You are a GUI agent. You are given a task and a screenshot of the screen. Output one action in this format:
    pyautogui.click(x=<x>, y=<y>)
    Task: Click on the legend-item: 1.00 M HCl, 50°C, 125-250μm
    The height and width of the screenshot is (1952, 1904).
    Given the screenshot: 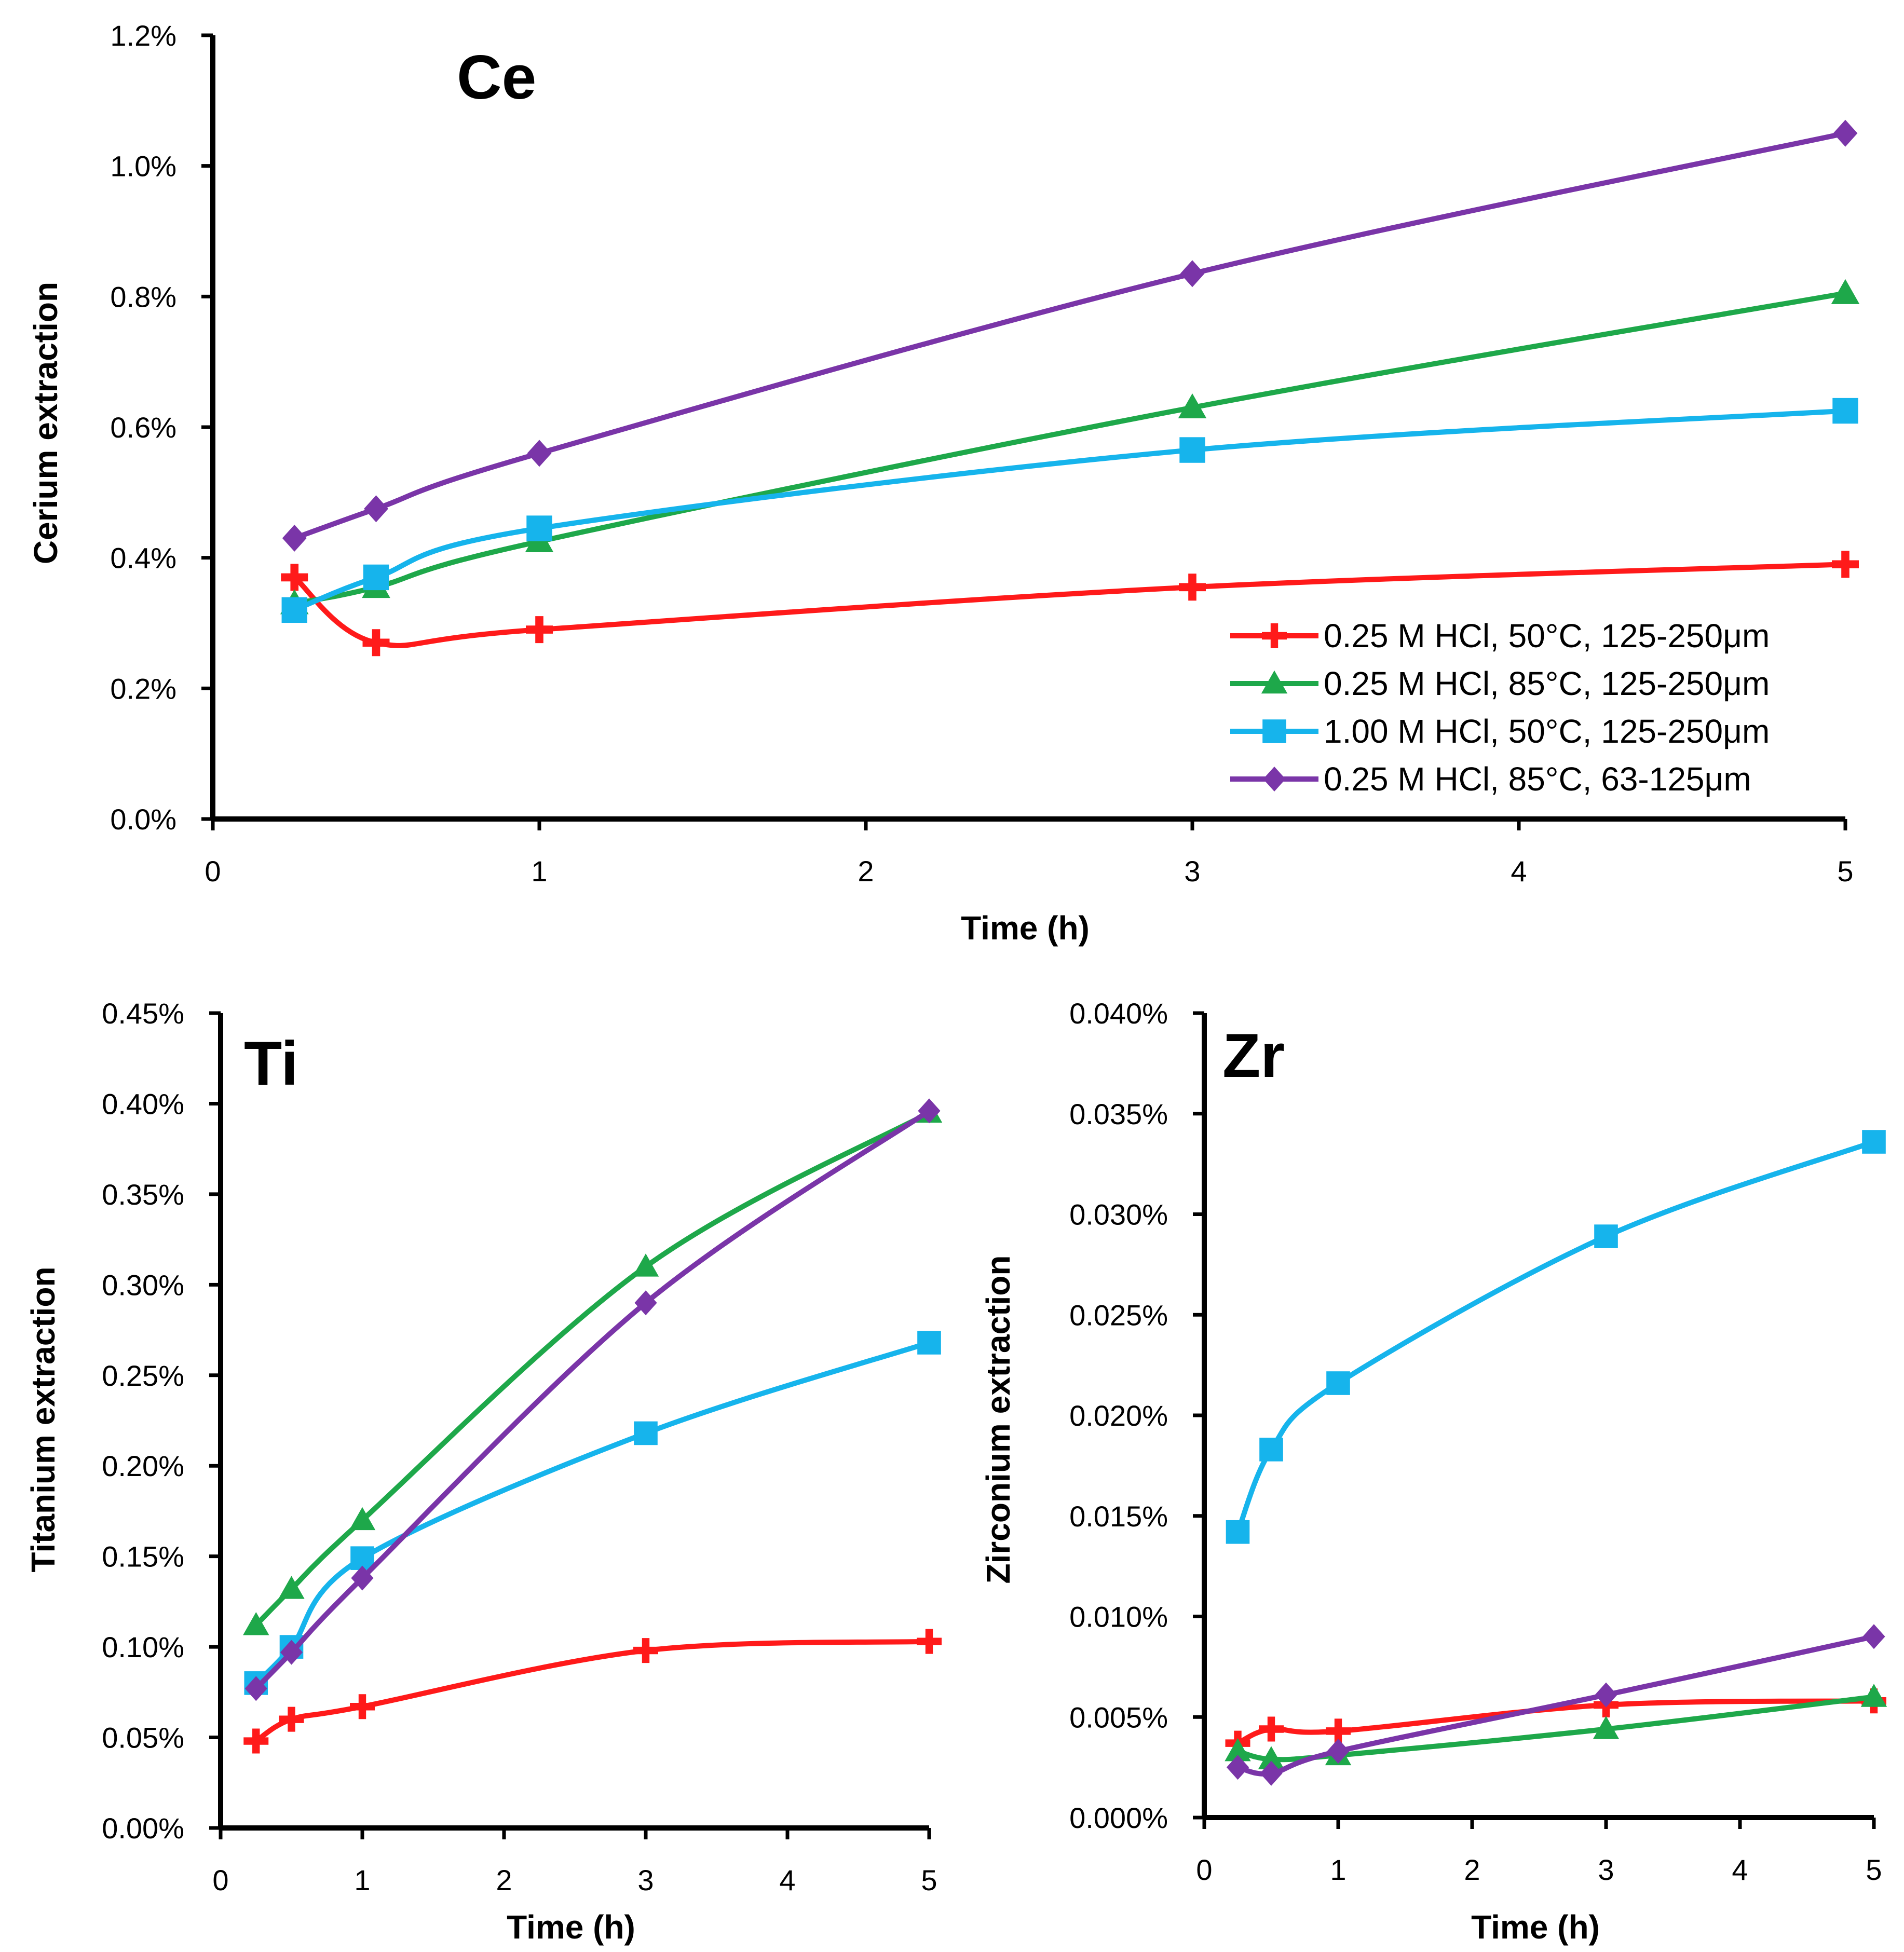 What is the action you would take?
    pyautogui.click(x=1500, y=731)
    